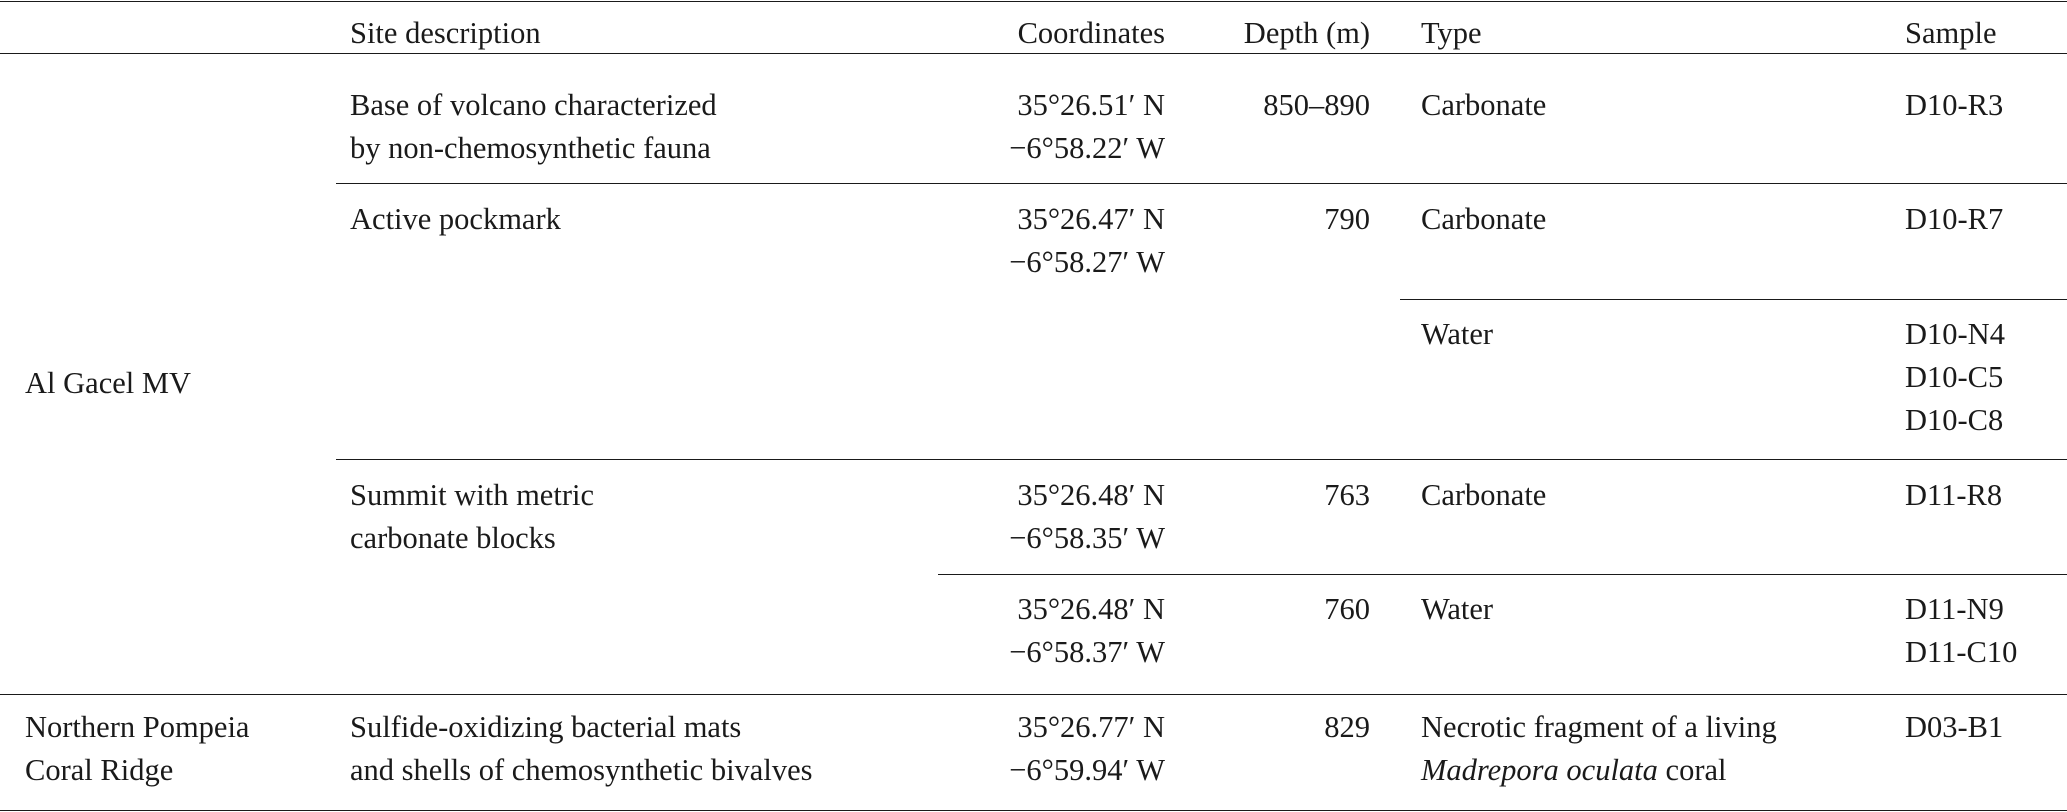  I want to click on depth-value: 790, so click(1347, 219).